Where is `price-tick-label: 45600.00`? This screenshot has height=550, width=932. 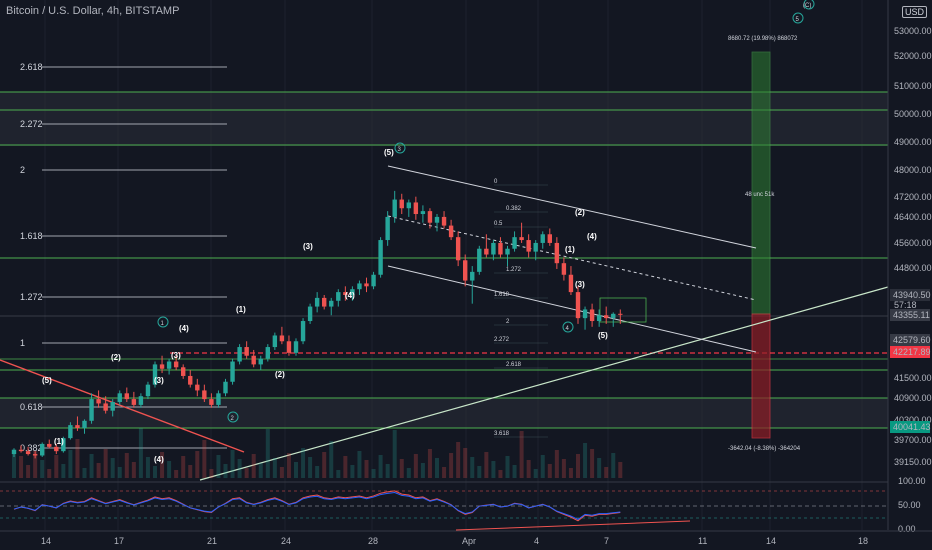
price-tick-label: 45600.00 is located at coordinates (913, 243).